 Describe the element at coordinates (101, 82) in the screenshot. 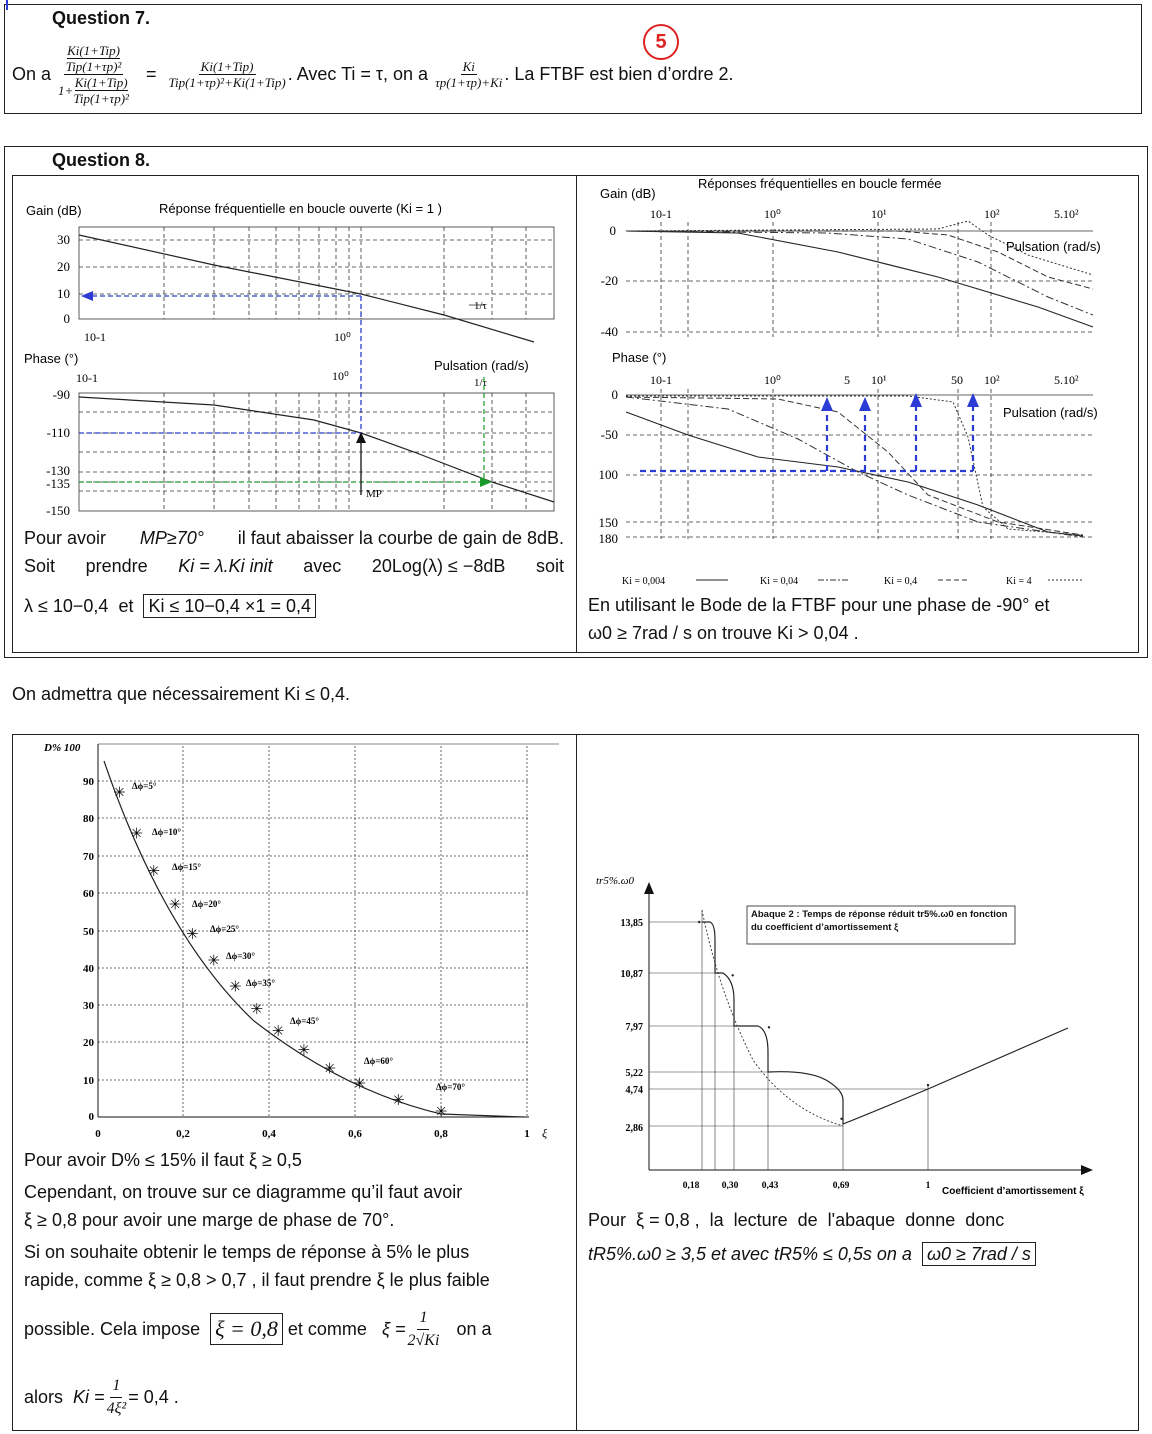

I see `q7-frac1-den-top: Ki(1+Tip)` at that location.